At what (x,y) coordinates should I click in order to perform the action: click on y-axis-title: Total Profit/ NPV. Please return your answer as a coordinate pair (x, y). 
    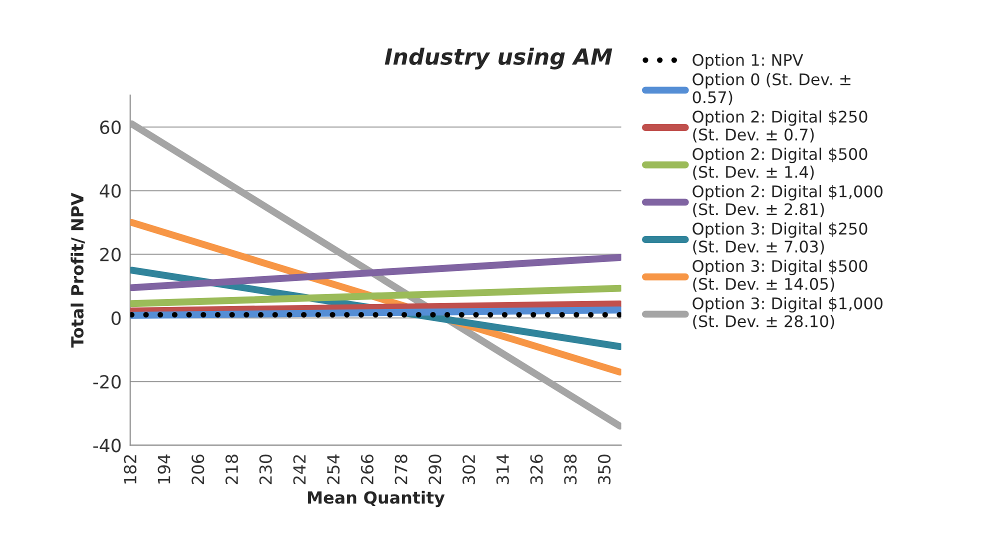
    Looking at the image, I should click on (77, 270).